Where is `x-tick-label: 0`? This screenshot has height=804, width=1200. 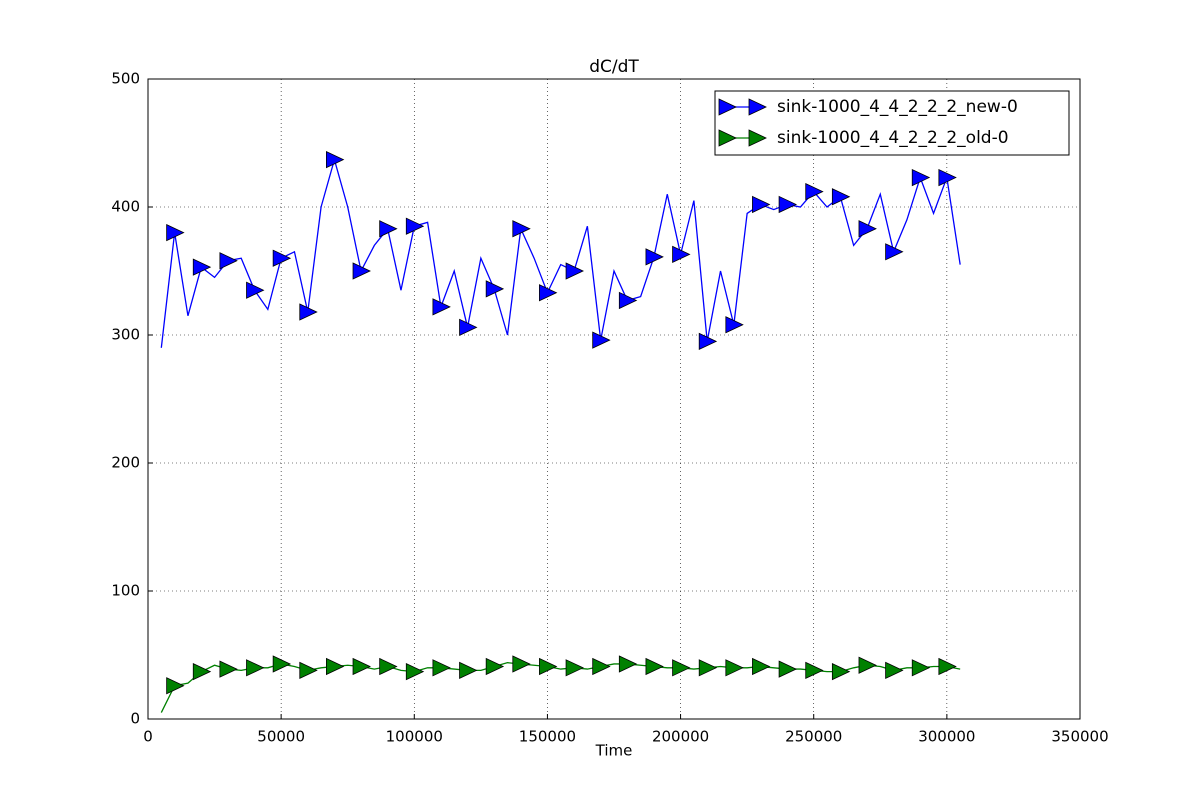
x-tick-label: 0 is located at coordinates (148, 737).